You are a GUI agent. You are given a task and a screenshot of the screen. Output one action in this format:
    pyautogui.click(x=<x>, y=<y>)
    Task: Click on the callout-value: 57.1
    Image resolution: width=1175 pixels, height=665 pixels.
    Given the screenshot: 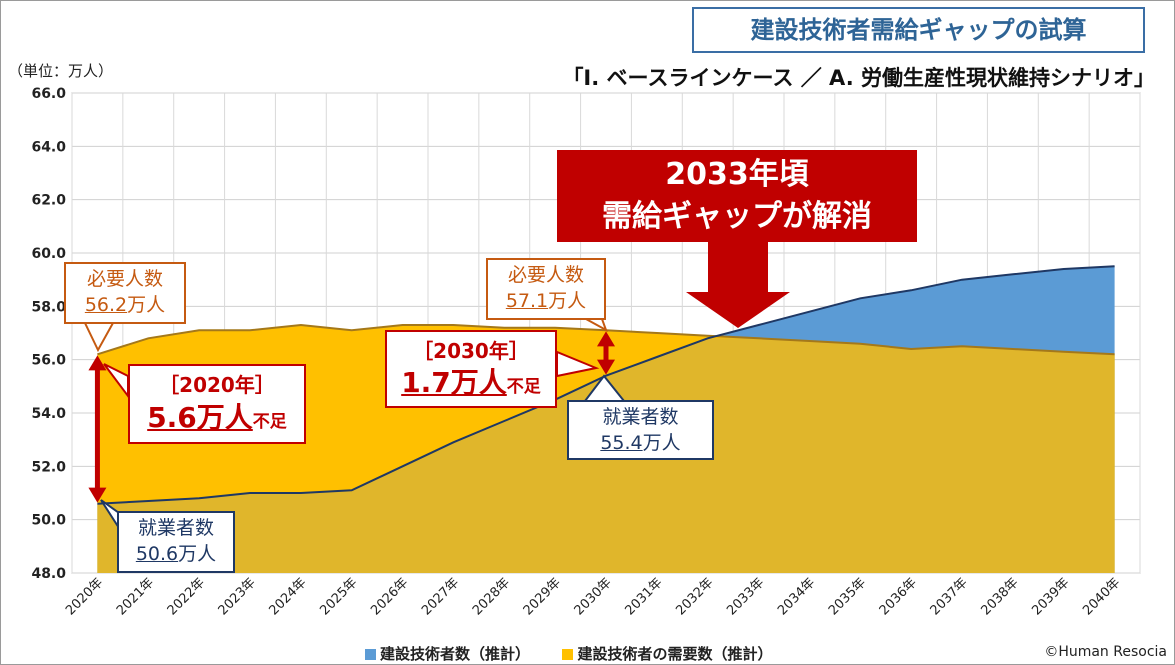 What is the action you would take?
    pyautogui.click(x=527, y=301)
    